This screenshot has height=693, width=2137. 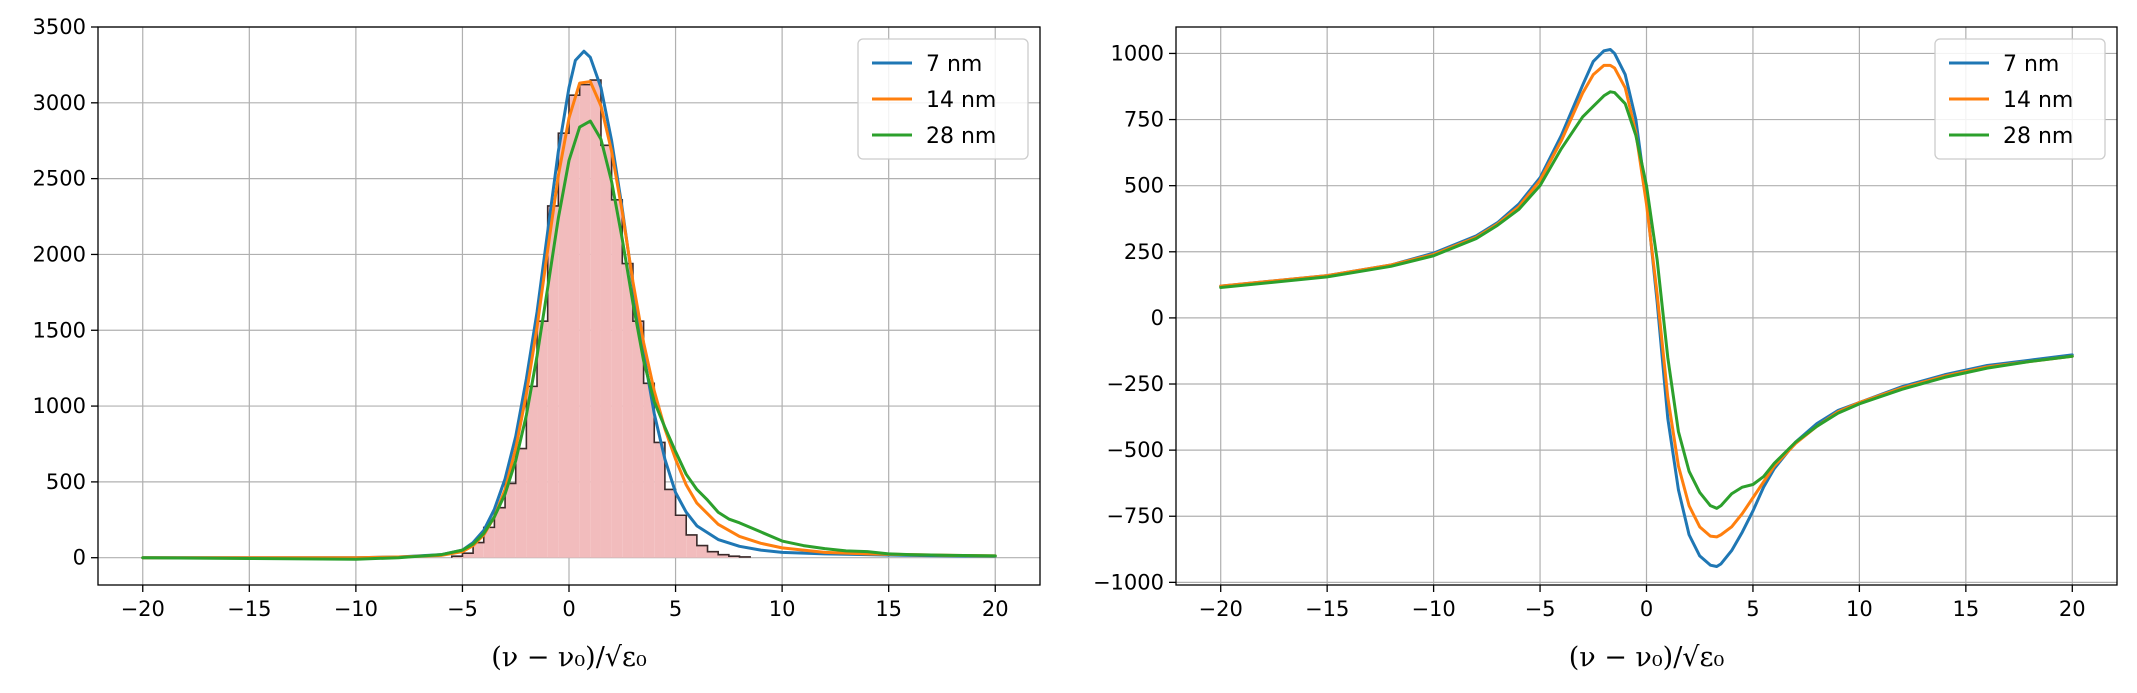 I want to click on y-tick-label: 750, so click(x=1144, y=120).